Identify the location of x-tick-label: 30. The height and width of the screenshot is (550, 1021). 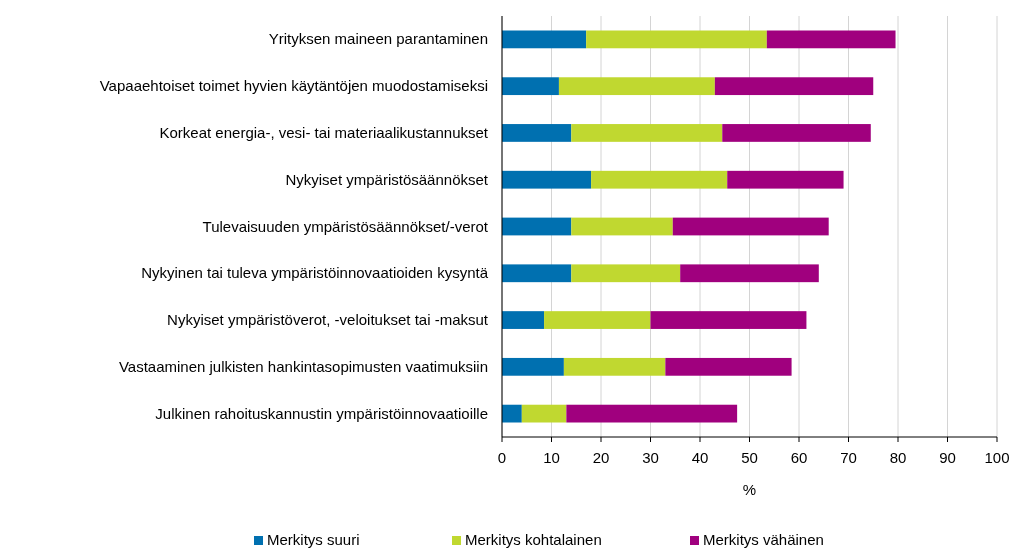
(650, 457).